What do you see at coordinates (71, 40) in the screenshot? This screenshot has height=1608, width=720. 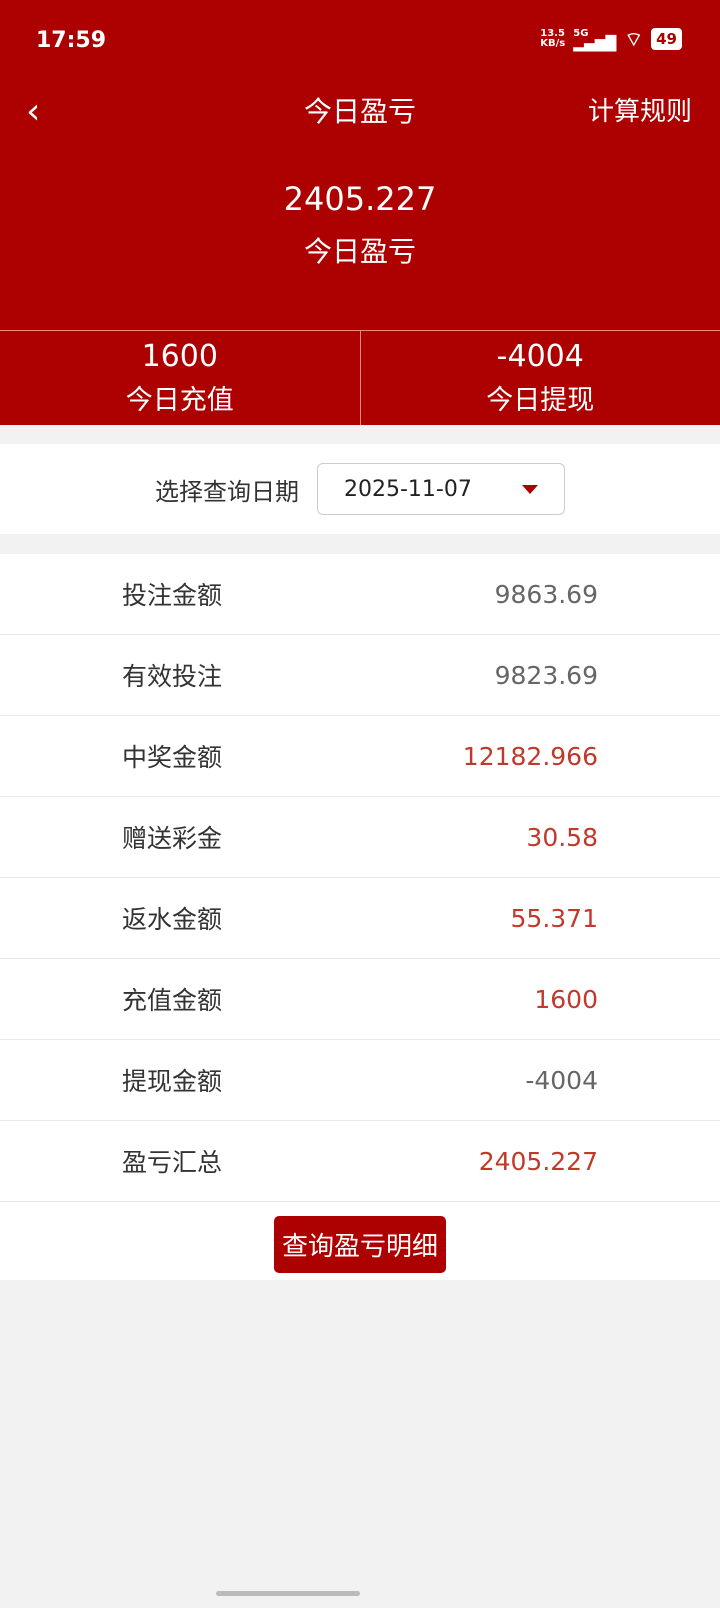 I see `clock: 17:59` at bounding box center [71, 40].